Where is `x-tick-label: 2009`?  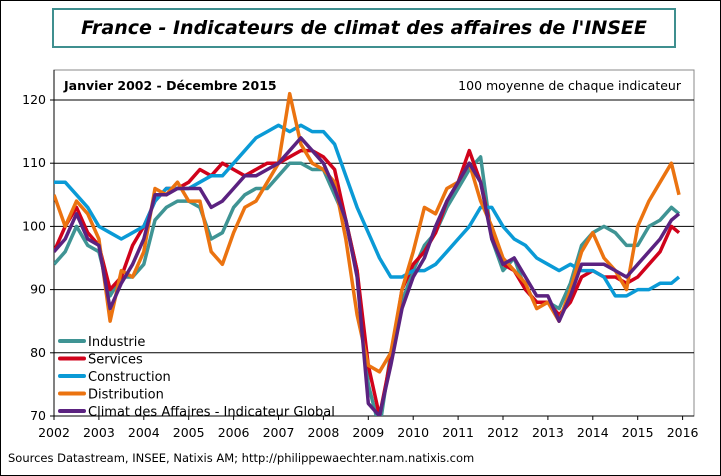 x-tick-label: 2009 is located at coordinates (368, 432).